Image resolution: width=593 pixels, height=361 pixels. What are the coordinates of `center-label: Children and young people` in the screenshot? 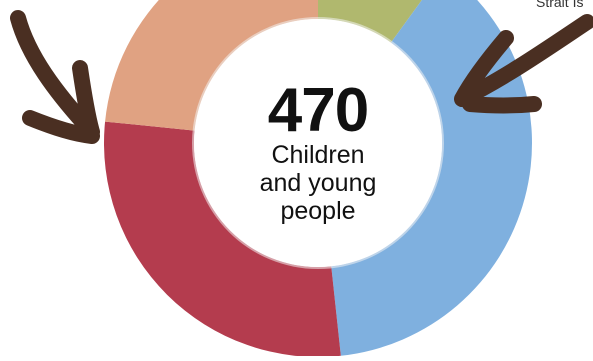 It's located at (318, 183).